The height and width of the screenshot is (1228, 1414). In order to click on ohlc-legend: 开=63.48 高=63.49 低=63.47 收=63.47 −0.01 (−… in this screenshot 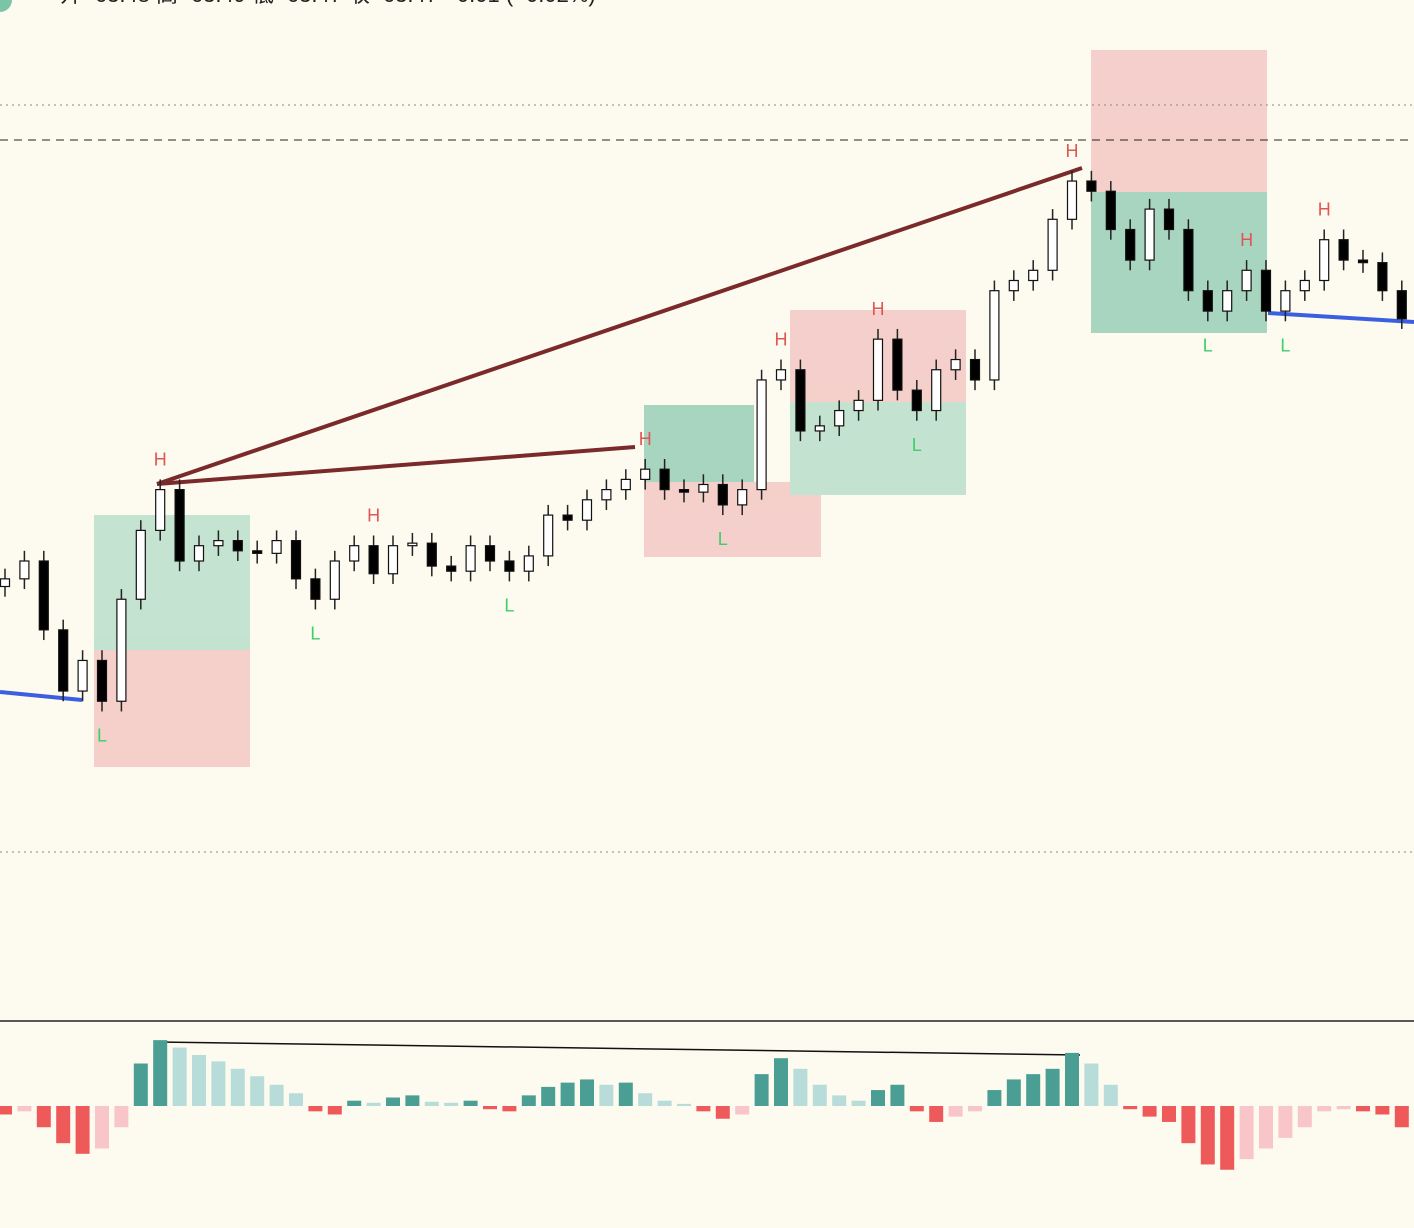, I will do `click(328, 3)`.